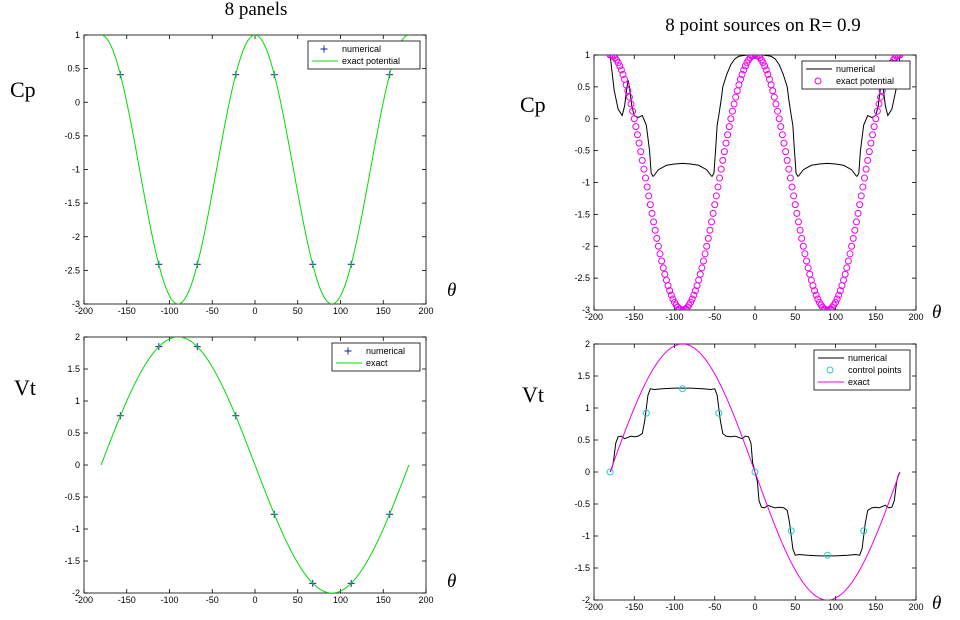  What do you see at coordinates (212, 311) in the screenshot?
I see `x-tick-label: -50` at bounding box center [212, 311].